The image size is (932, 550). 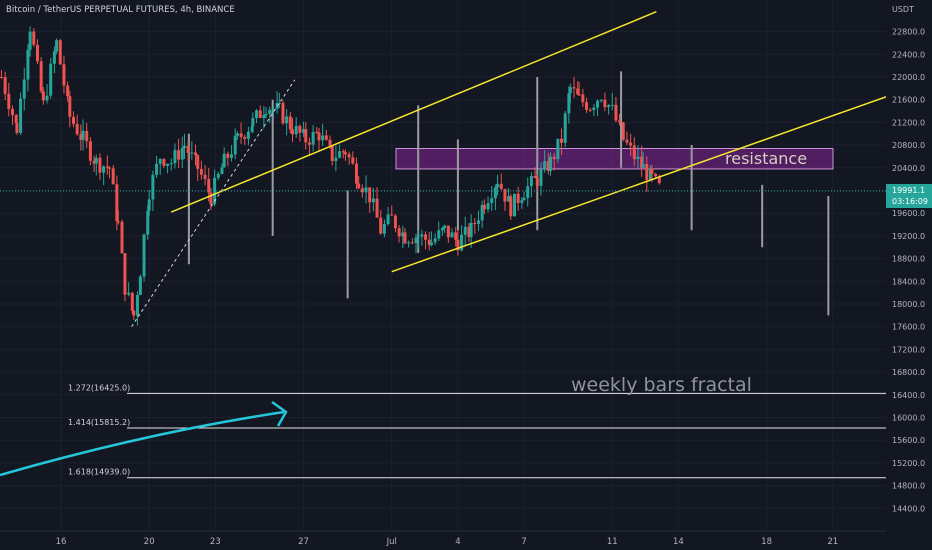 What do you see at coordinates (908, 32) in the screenshot?
I see `price-tick-label: 22800.0` at bounding box center [908, 32].